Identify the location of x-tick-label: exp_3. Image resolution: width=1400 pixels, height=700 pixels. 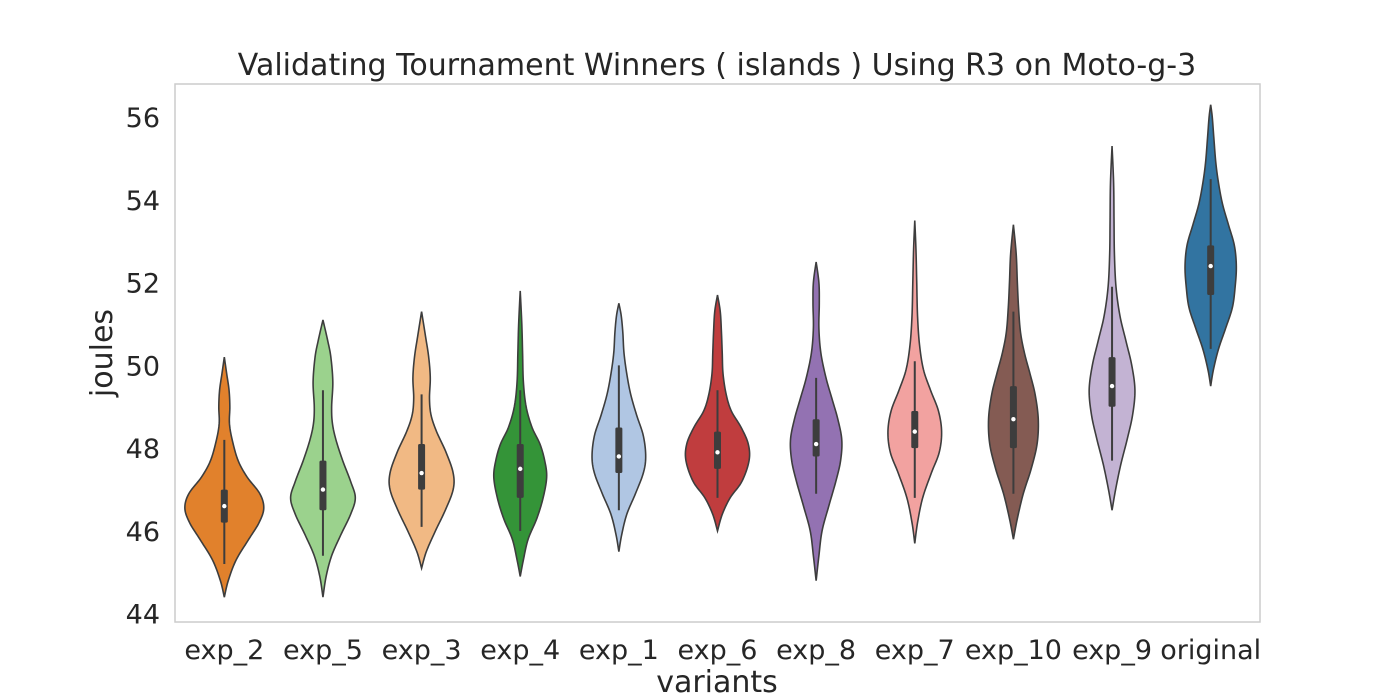
(422, 650).